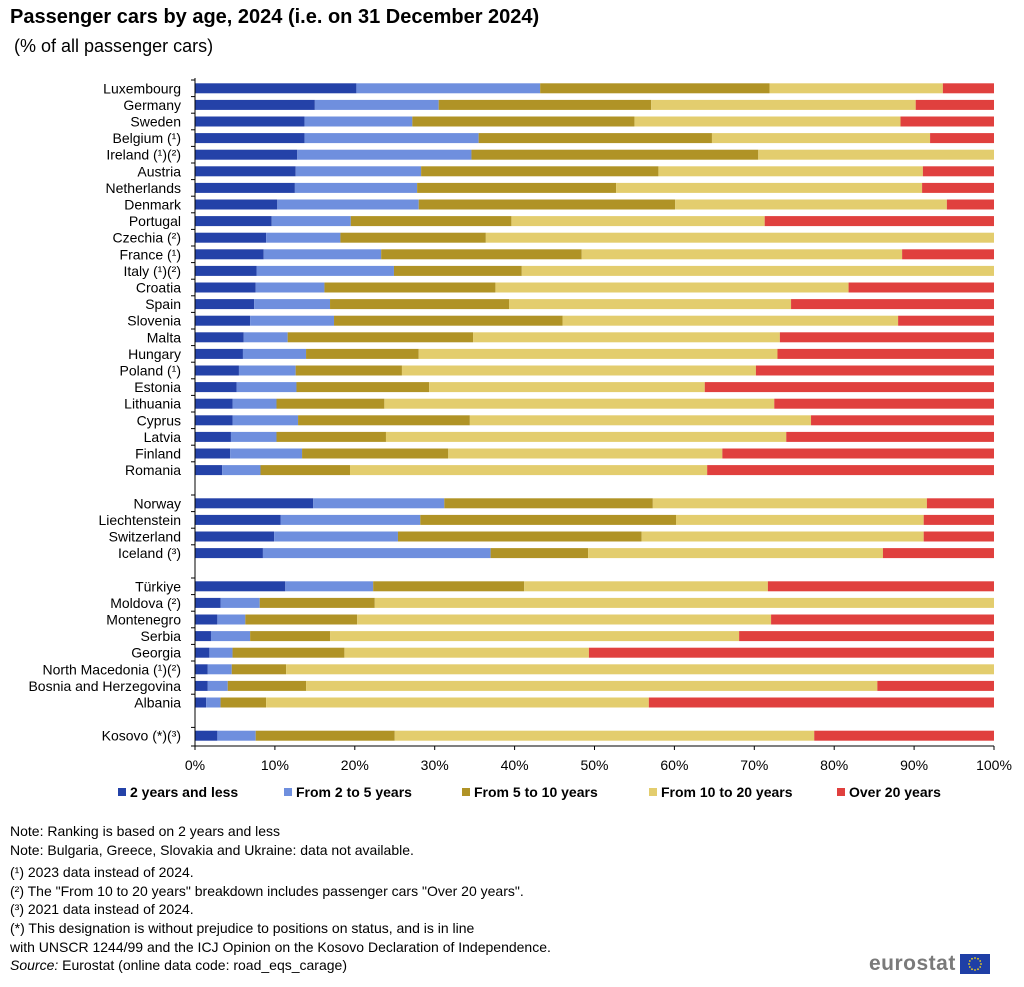 The image size is (1024, 987). What do you see at coordinates (154, 321) in the screenshot?
I see `category-label: Slovenia` at bounding box center [154, 321].